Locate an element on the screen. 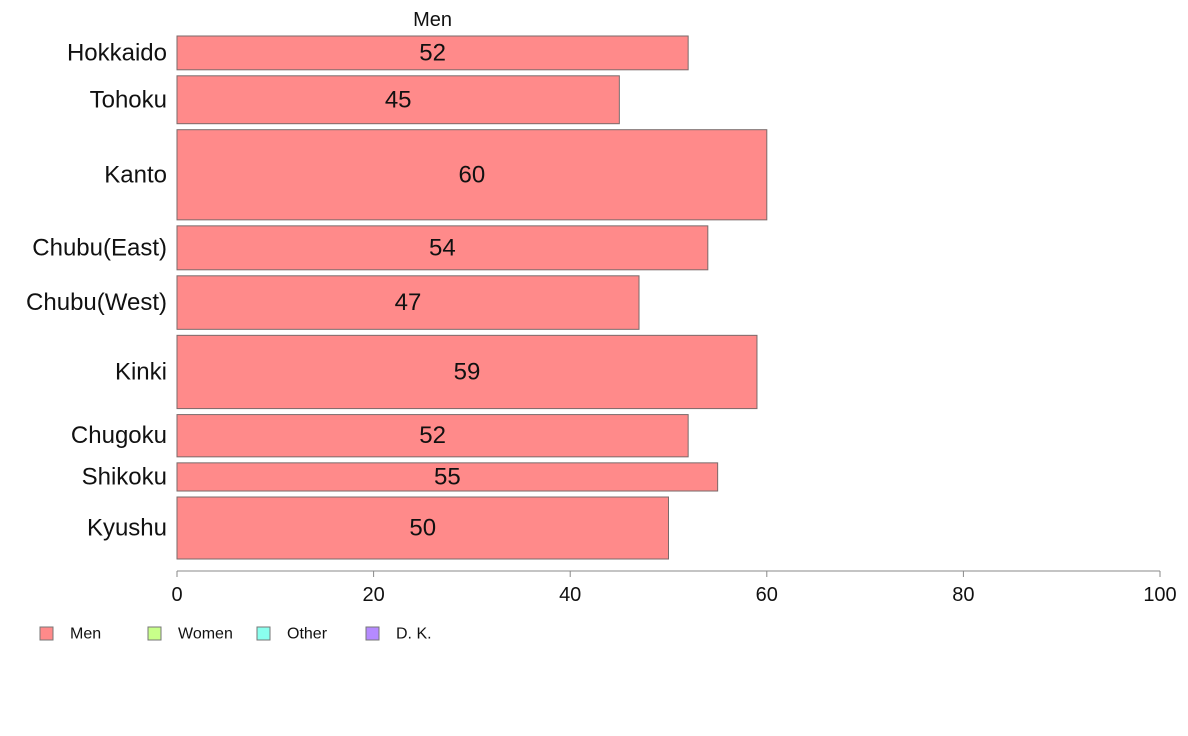 The height and width of the screenshot is (736, 1188). legend-label: Other is located at coordinates (307, 634).